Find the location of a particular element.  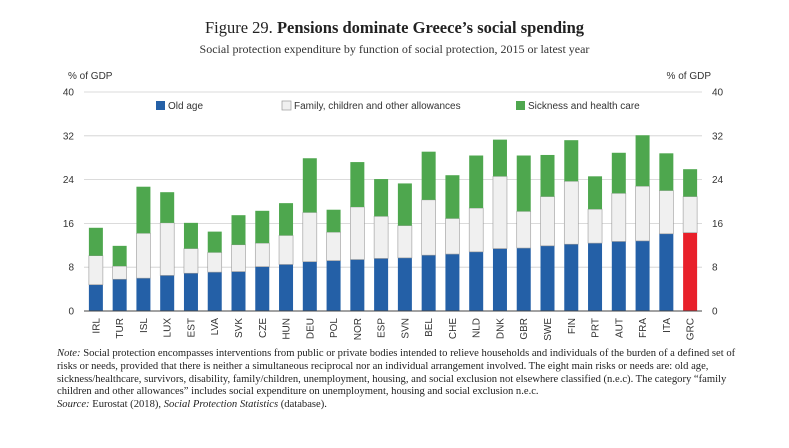

x-tick-label: EST is located at coordinates (191, 327).